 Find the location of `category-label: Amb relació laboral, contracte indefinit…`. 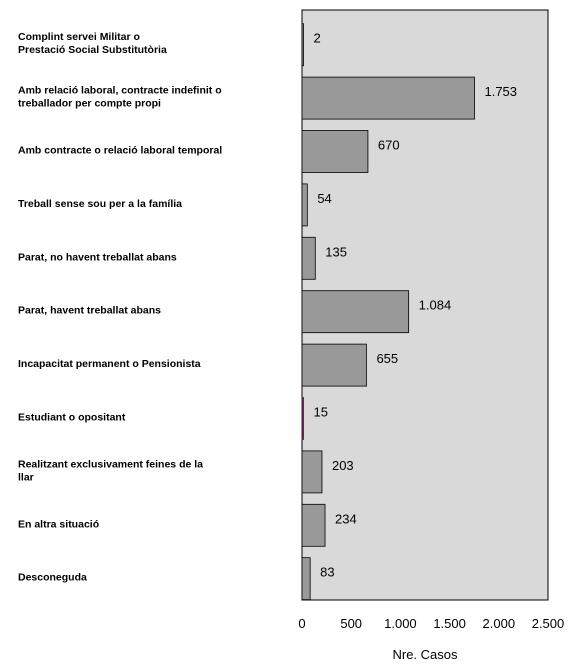

category-label: Amb relació laboral, contracte indefinit… is located at coordinates (120, 97).